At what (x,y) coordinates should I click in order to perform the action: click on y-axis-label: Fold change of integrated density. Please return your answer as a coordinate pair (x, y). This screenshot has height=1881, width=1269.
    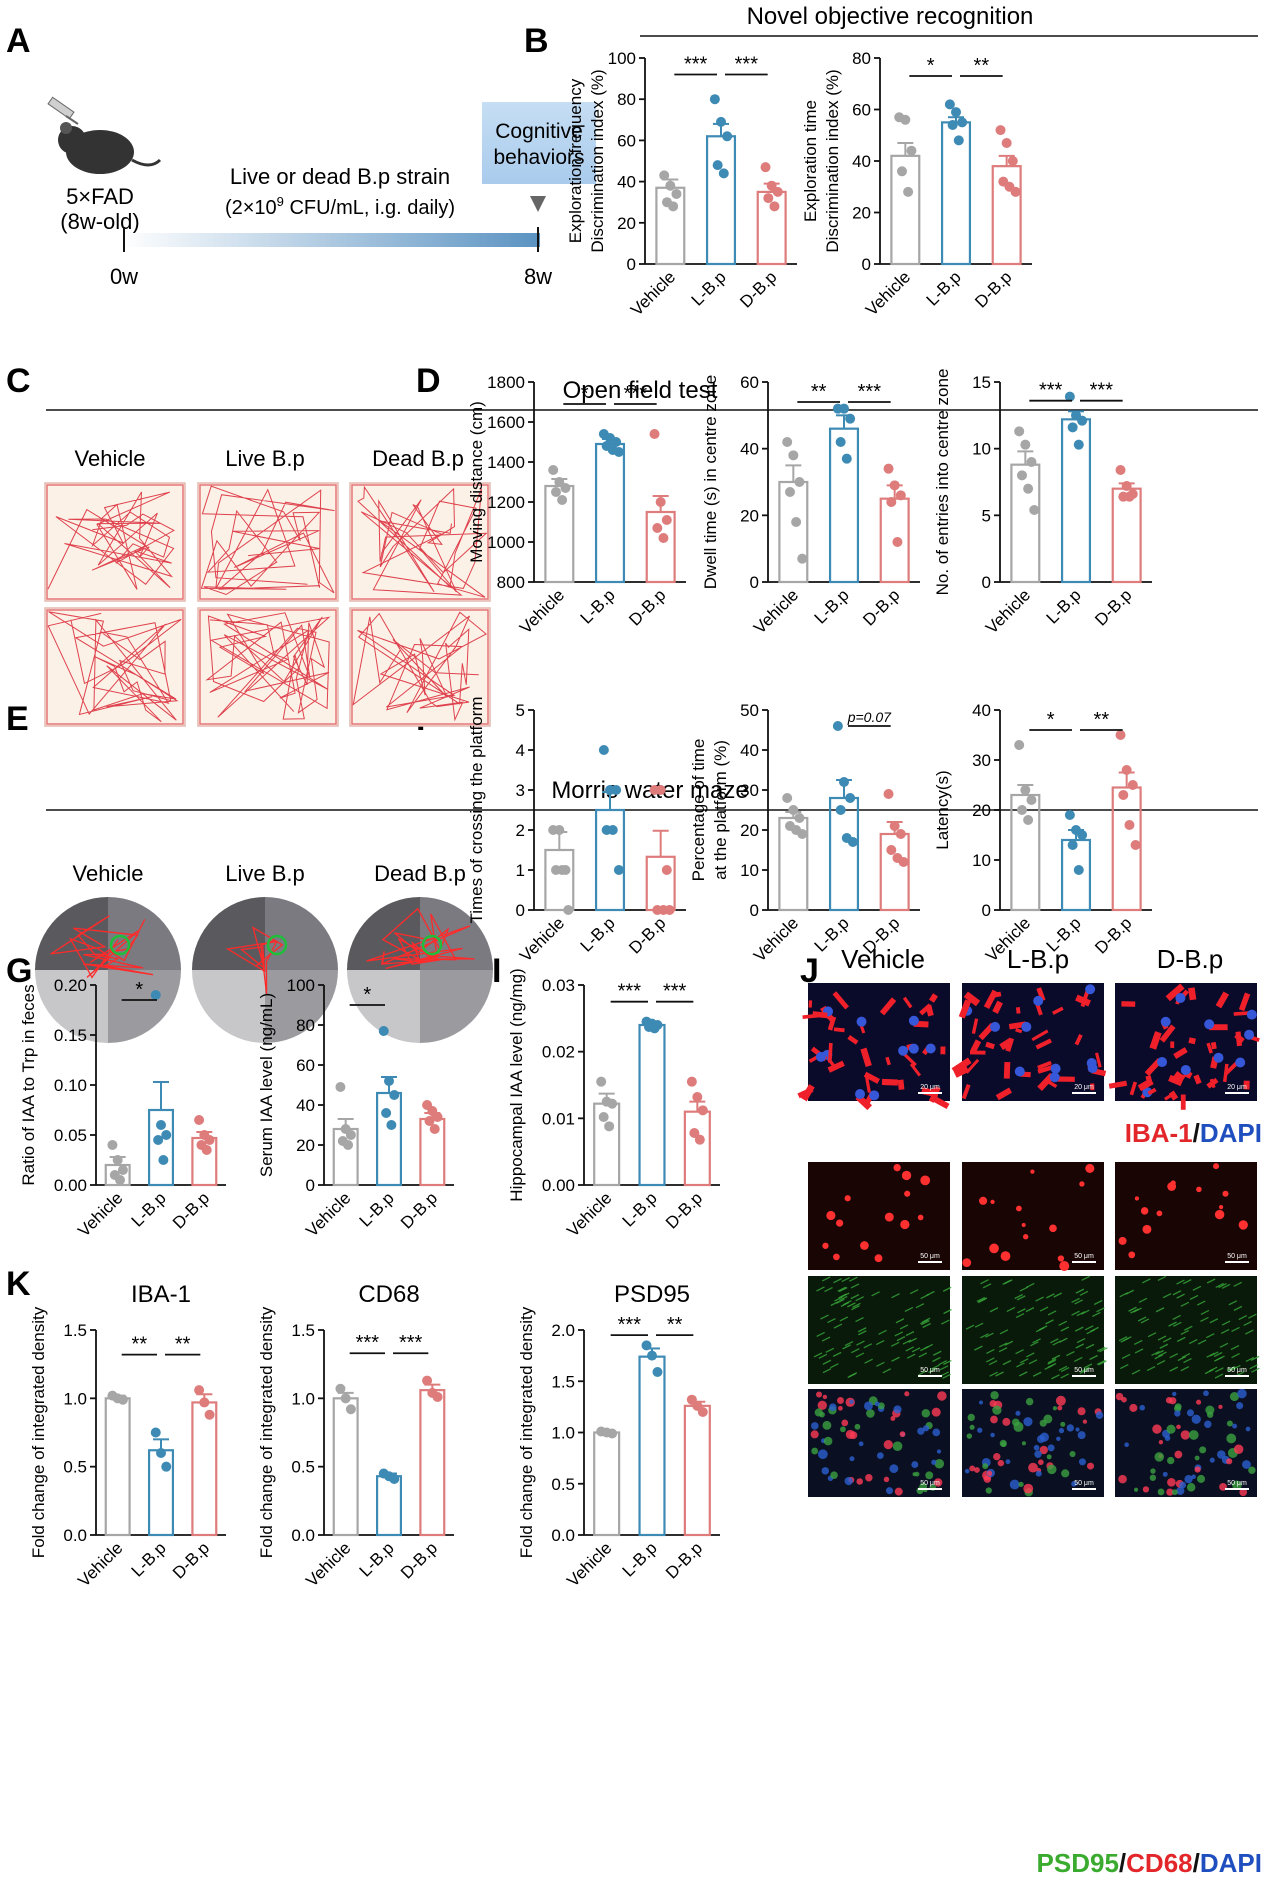
    Looking at the image, I should click on (526, 1432).